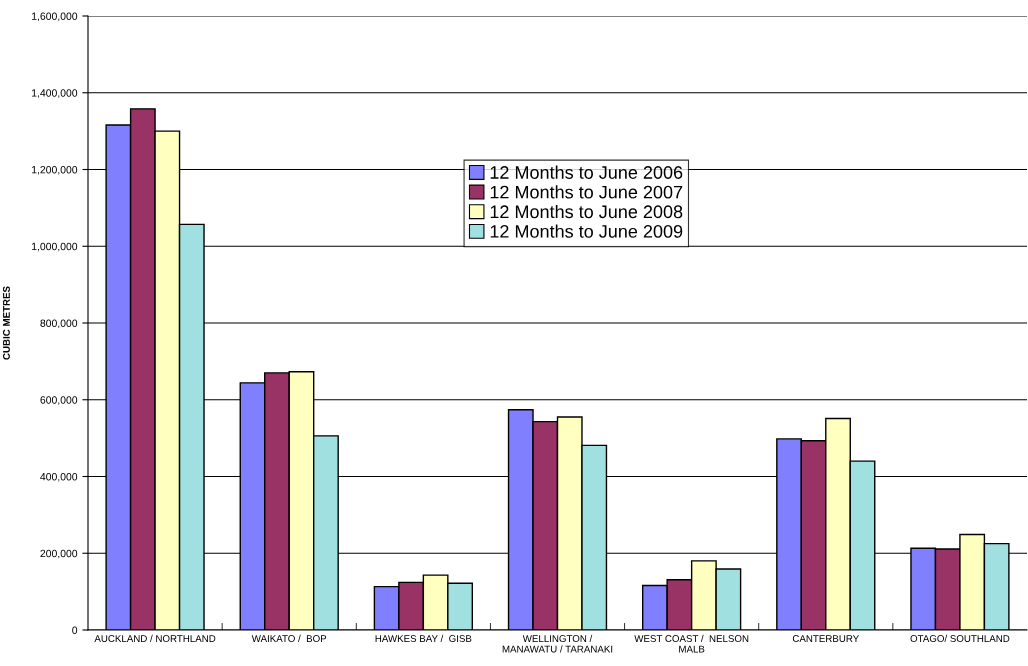 This screenshot has width=1028, height=666. Describe the element at coordinates (6, 323) in the screenshot. I see `y-axis-title: CUBIC METRES` at that location.